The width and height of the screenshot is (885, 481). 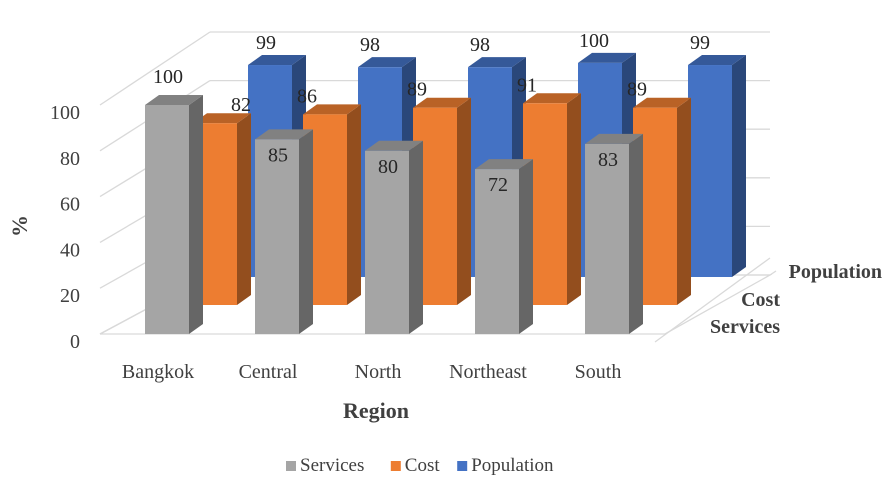 I want to click on y-tick-label: 80, so click(x=70, y=159).